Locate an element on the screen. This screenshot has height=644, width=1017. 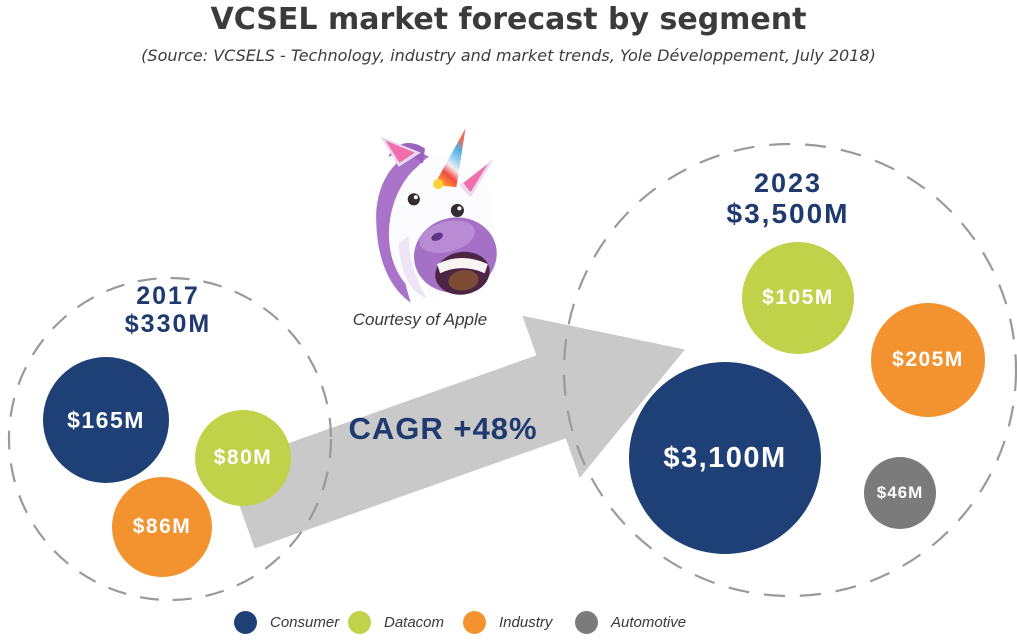
bubble-2017-consumer-value: $165M is located at coordinates (106, 419).